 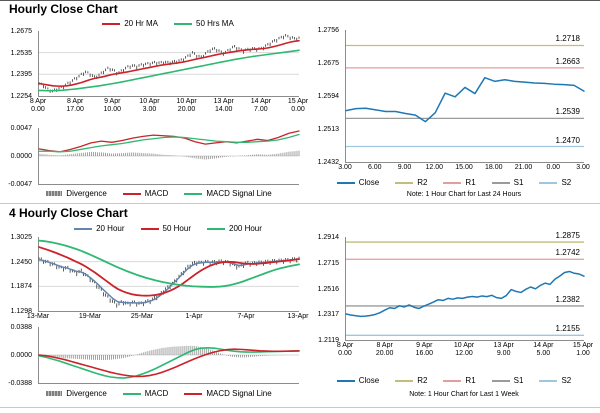 What do you see at coordinates (21, 75) in the screenshot?
I see `y-tick-label: 1.2395` at bounding box center [21, 75].